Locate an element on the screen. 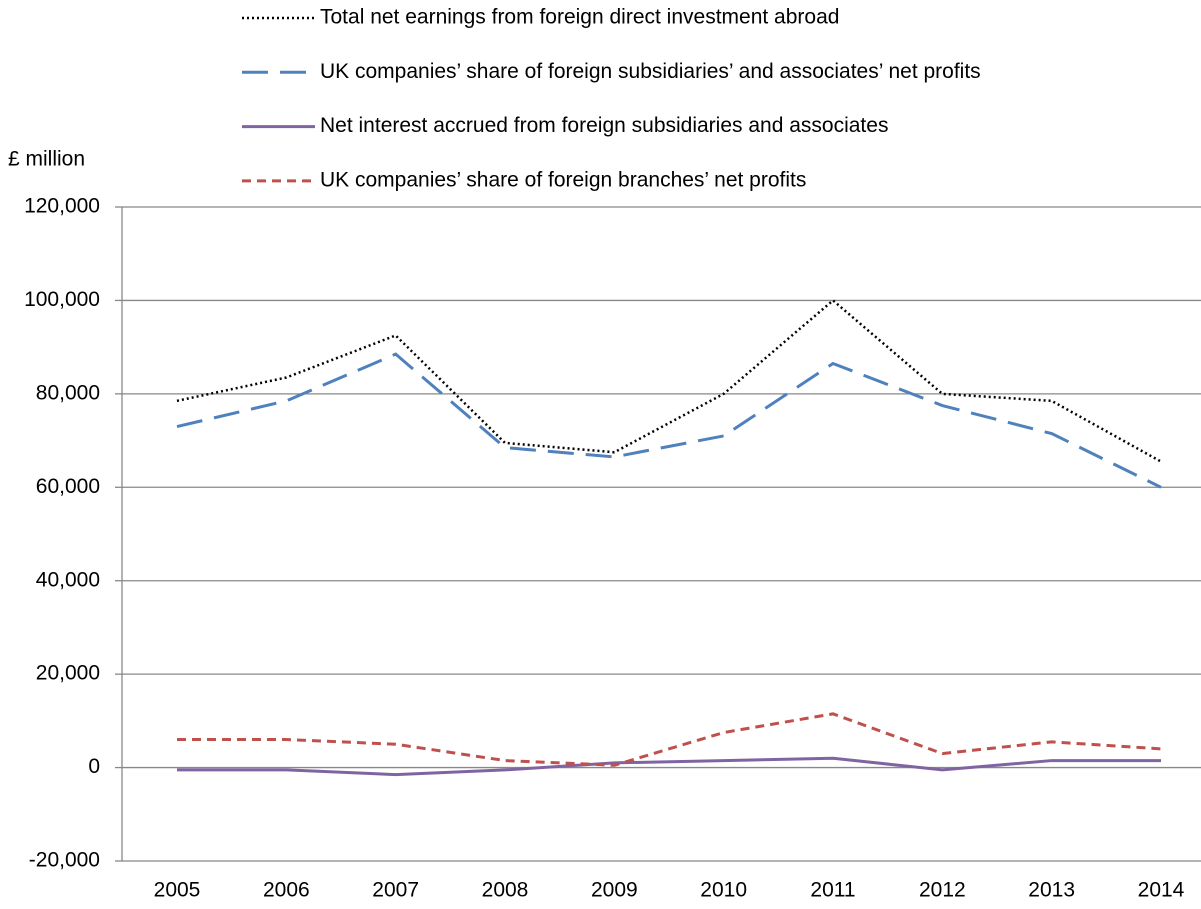  y-tick-label: -20,000 is located at coordinates (64, 860).